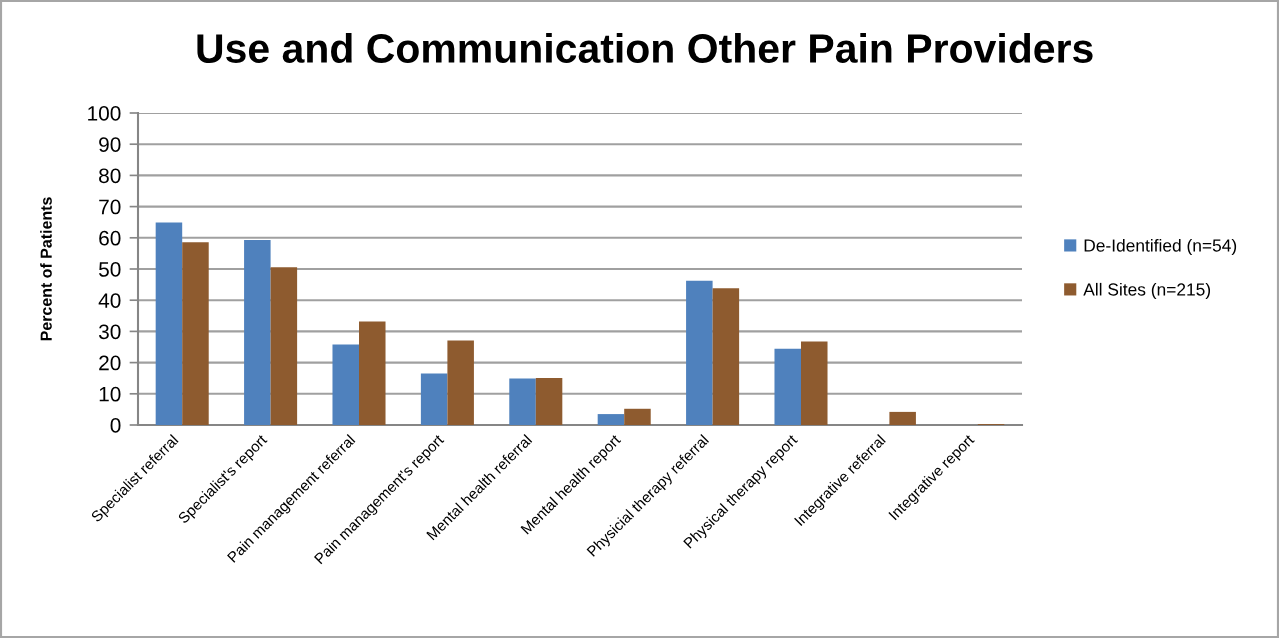  I want to click on y-tick-label: 20, so click(110, 363).